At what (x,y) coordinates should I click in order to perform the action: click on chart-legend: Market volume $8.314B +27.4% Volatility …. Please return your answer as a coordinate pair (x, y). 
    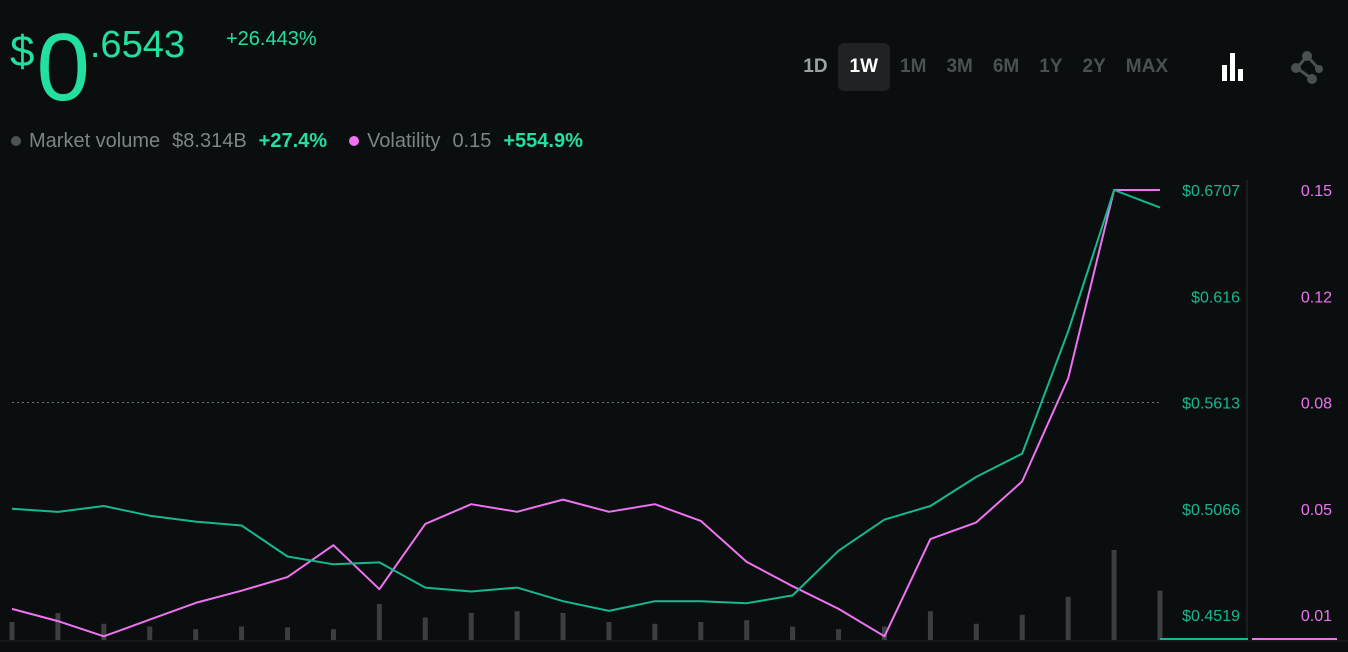
    Looking at the image, I should click on (308, 141).